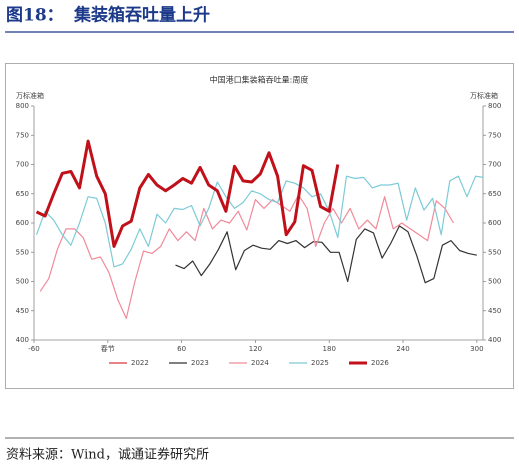 This screenshot has height=473, width=519. I want to click on y2-tick-label: 600, so click(494, 223).